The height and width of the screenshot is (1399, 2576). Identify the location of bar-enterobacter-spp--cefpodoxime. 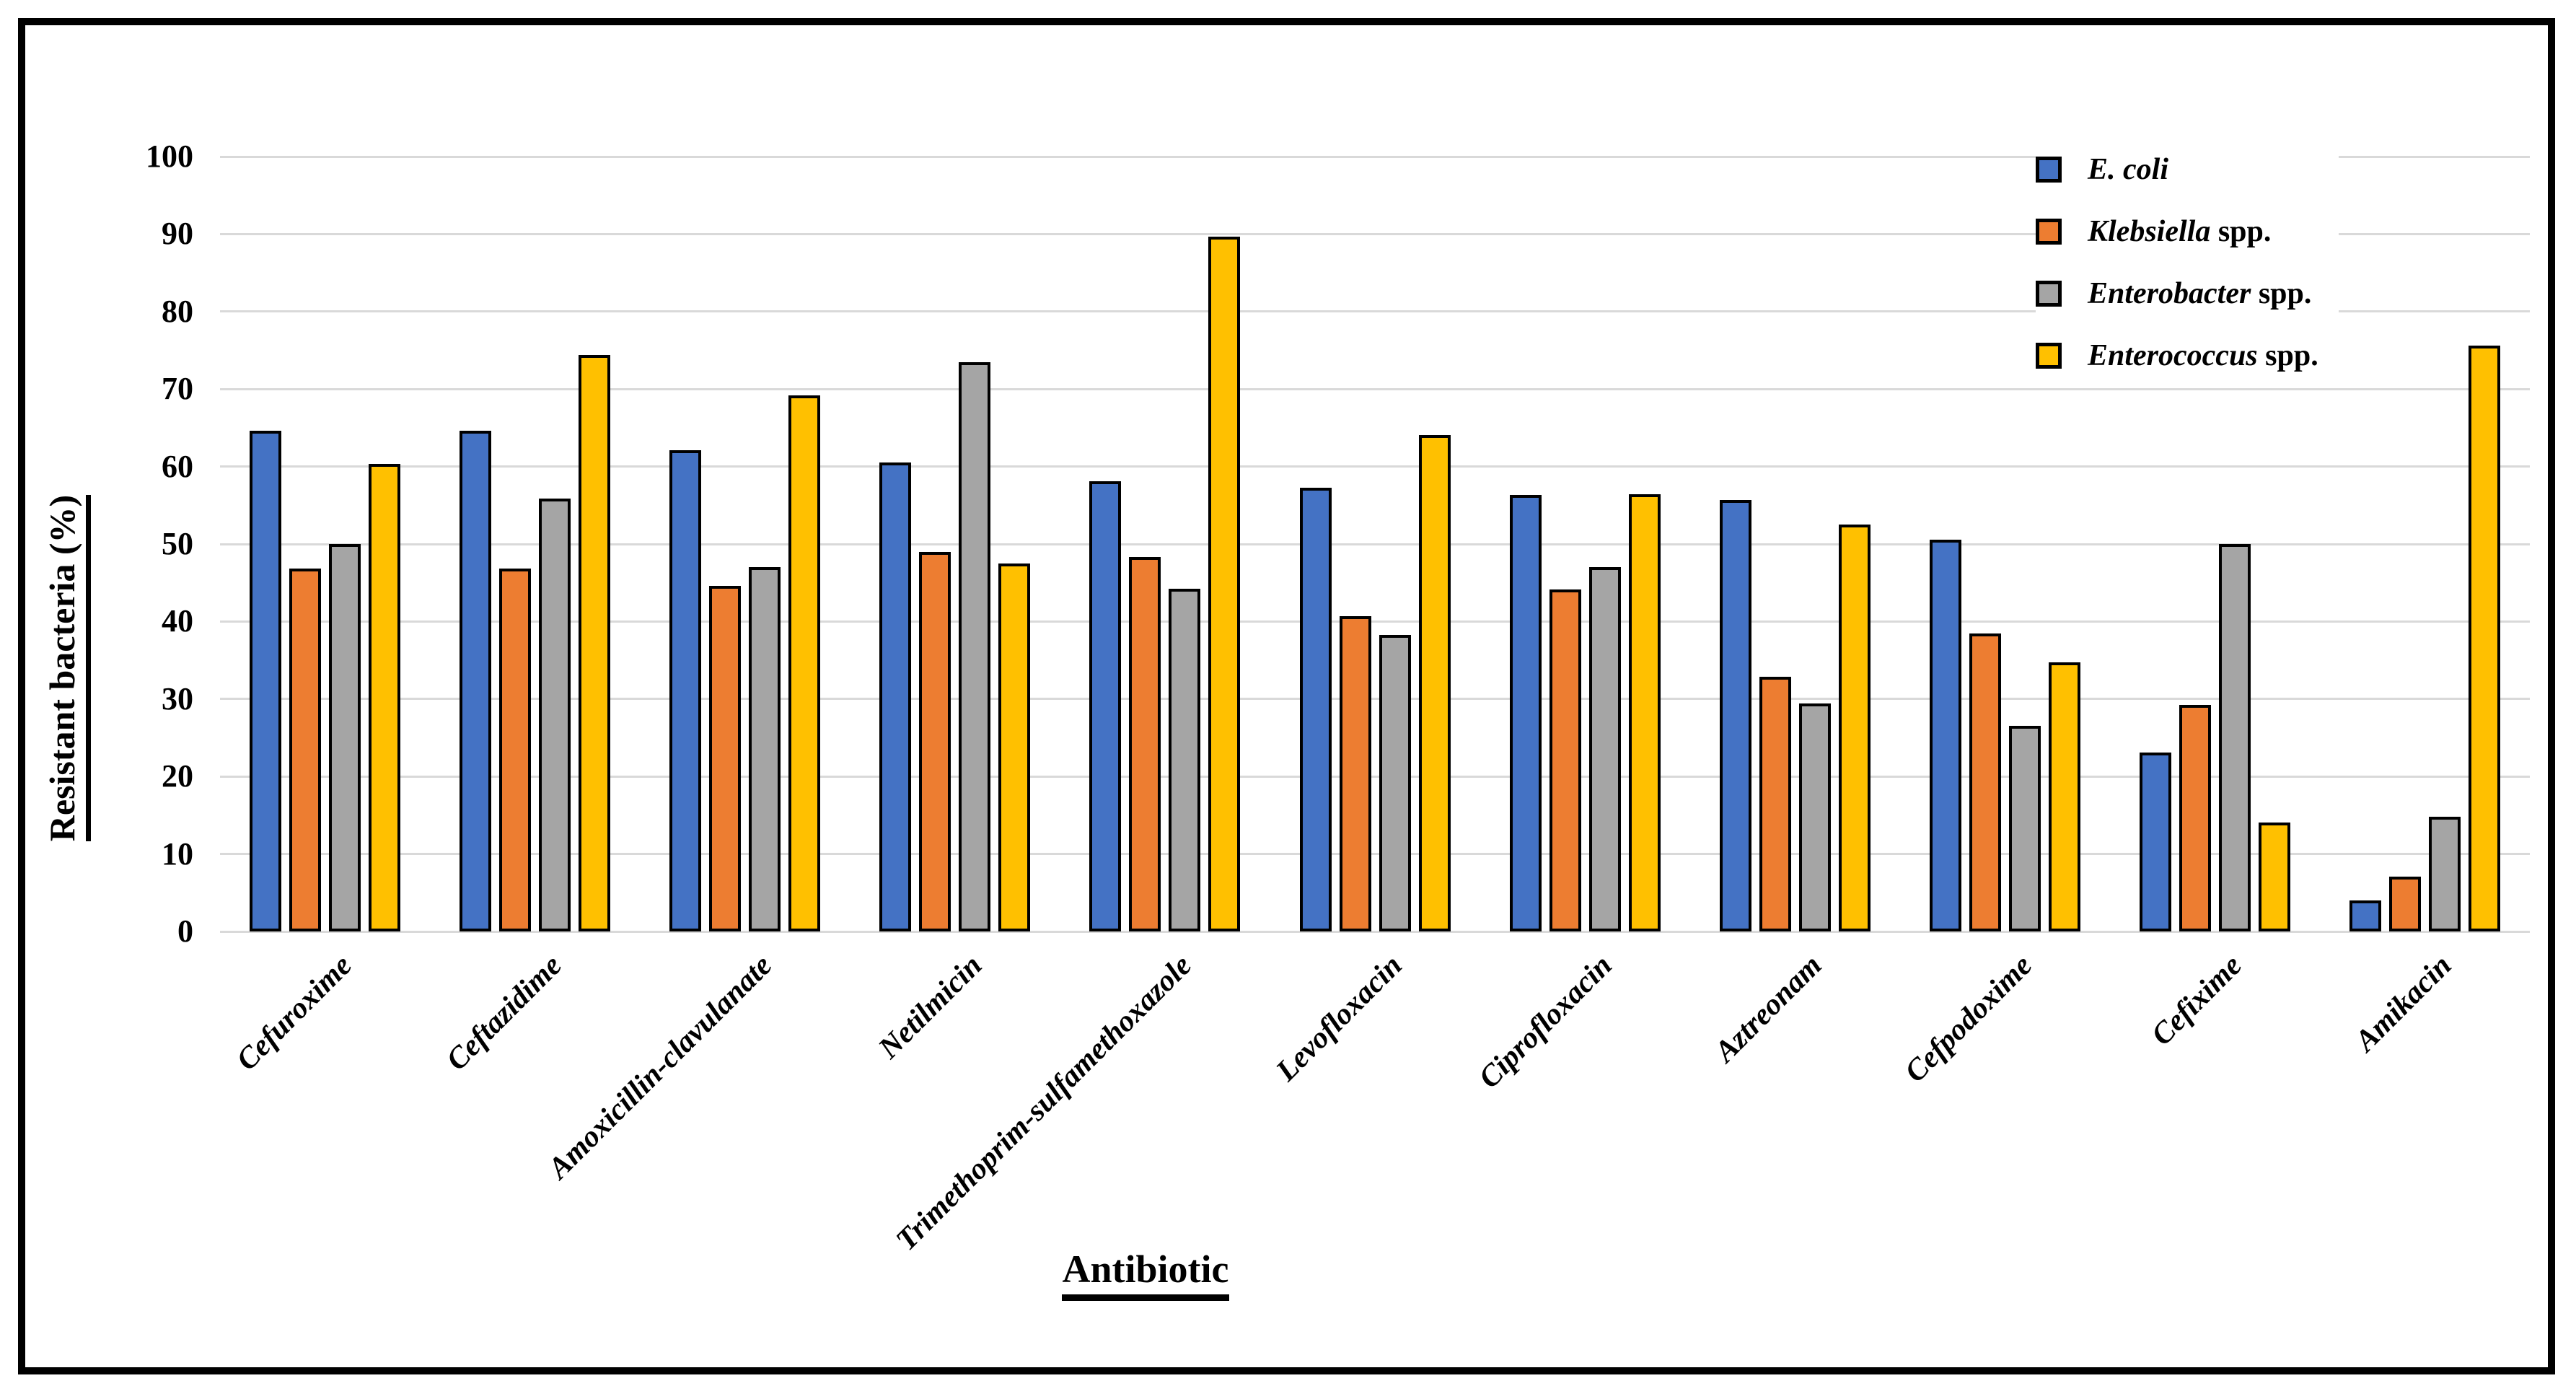
(2024, 828).